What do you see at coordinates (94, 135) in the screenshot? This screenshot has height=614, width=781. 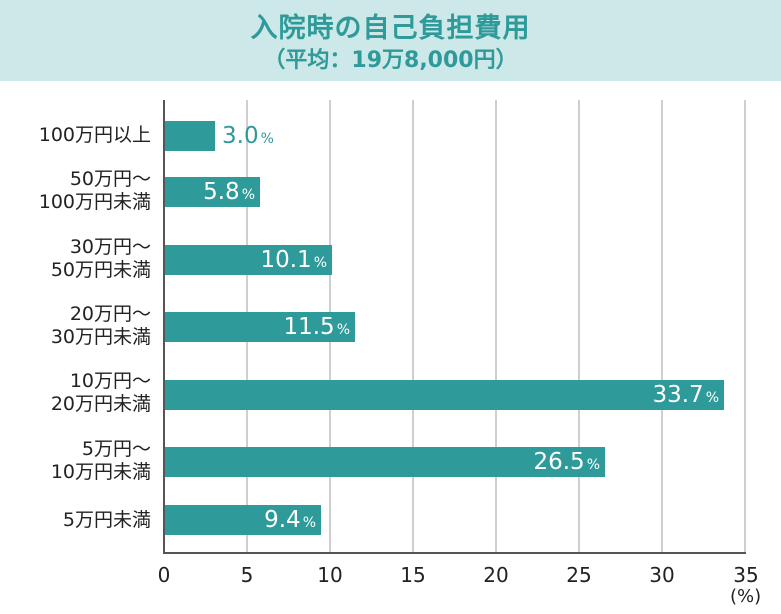 I see `category-label: 100万円以上` at bounding box center [94, 135].